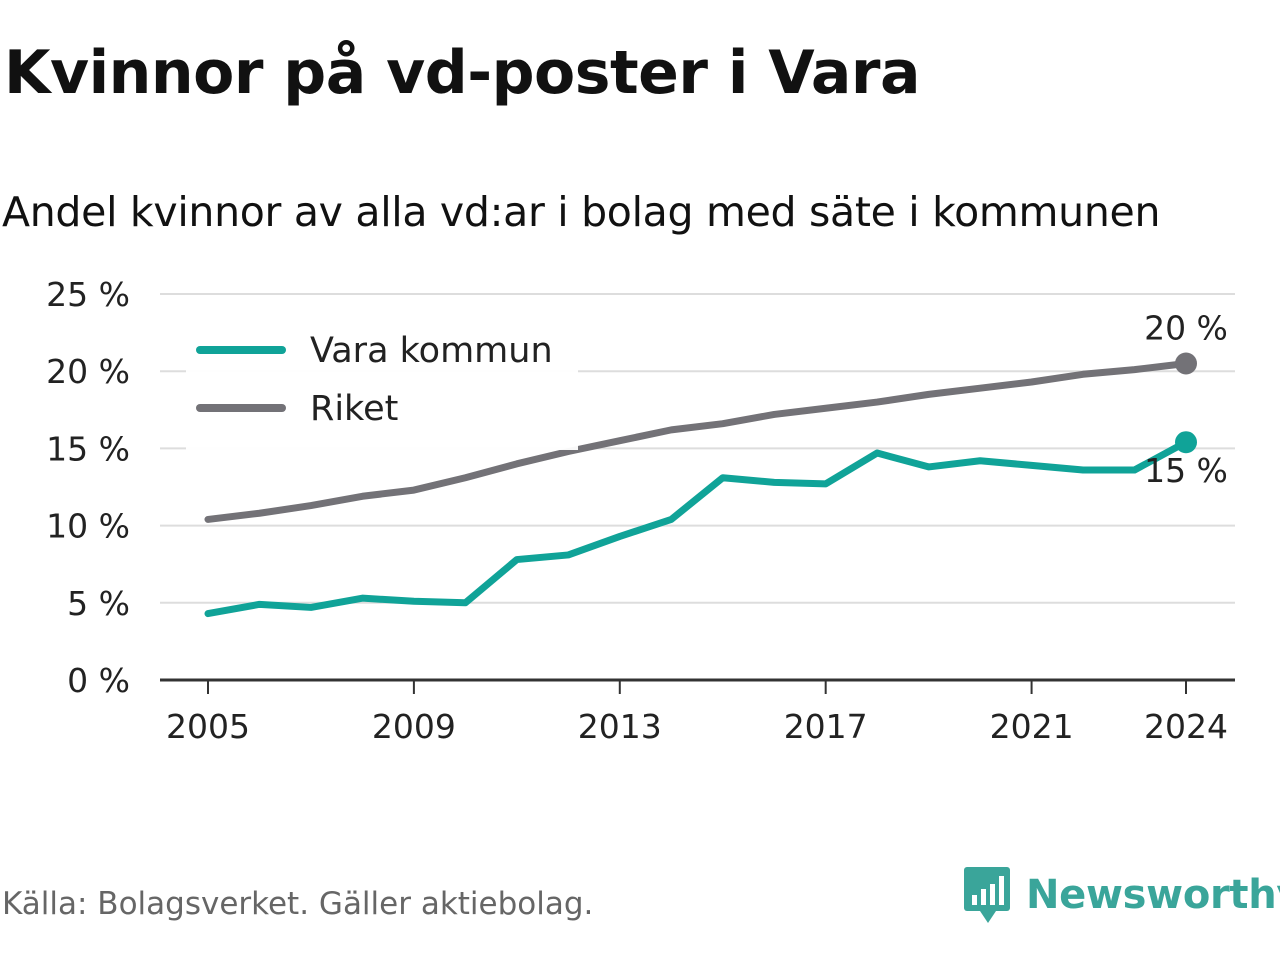 This screenshot has width=1280, height=960. Describe the element at coordinates (1153, 895) in the screenshot. I see `brand-name: Newsworthy` at that location.